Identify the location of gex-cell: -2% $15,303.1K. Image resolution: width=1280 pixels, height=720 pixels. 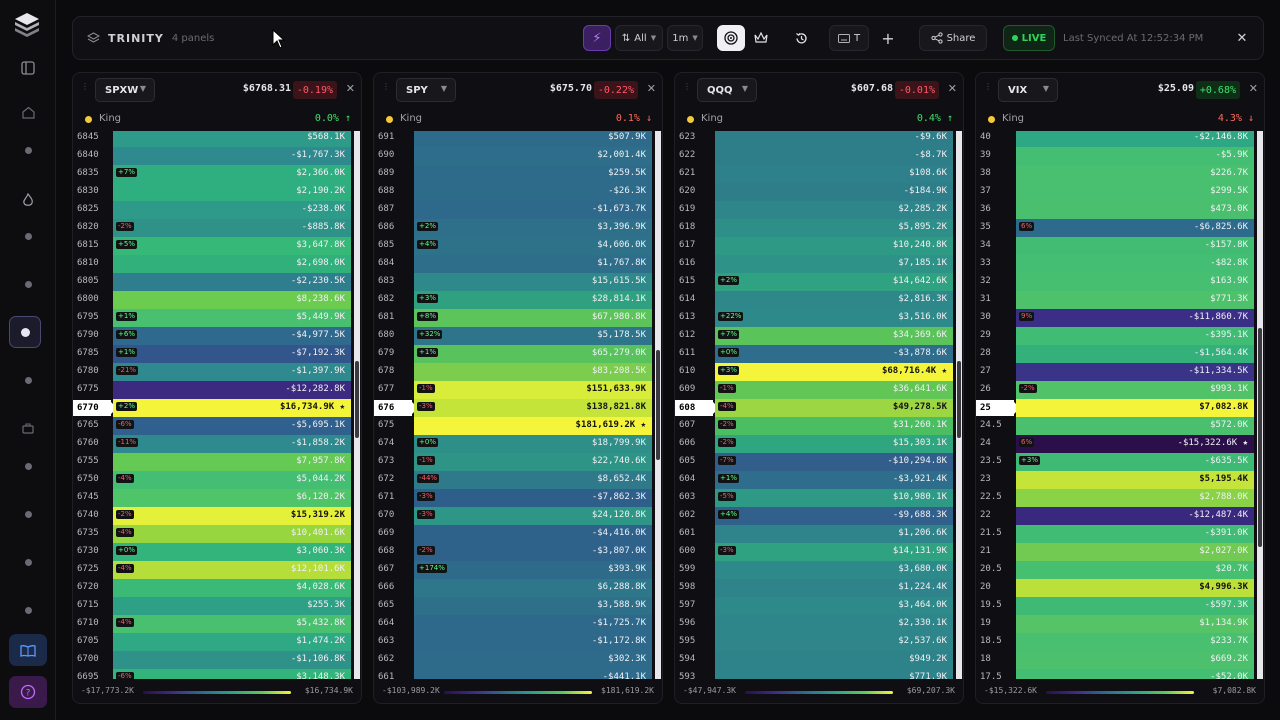
(834, 444).